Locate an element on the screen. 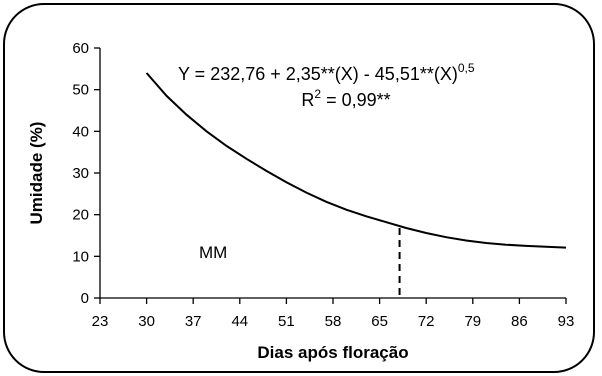 The width and height of the screenshot is (602, 376). x-tick-label: 86 is located at coordinates (519, 321).